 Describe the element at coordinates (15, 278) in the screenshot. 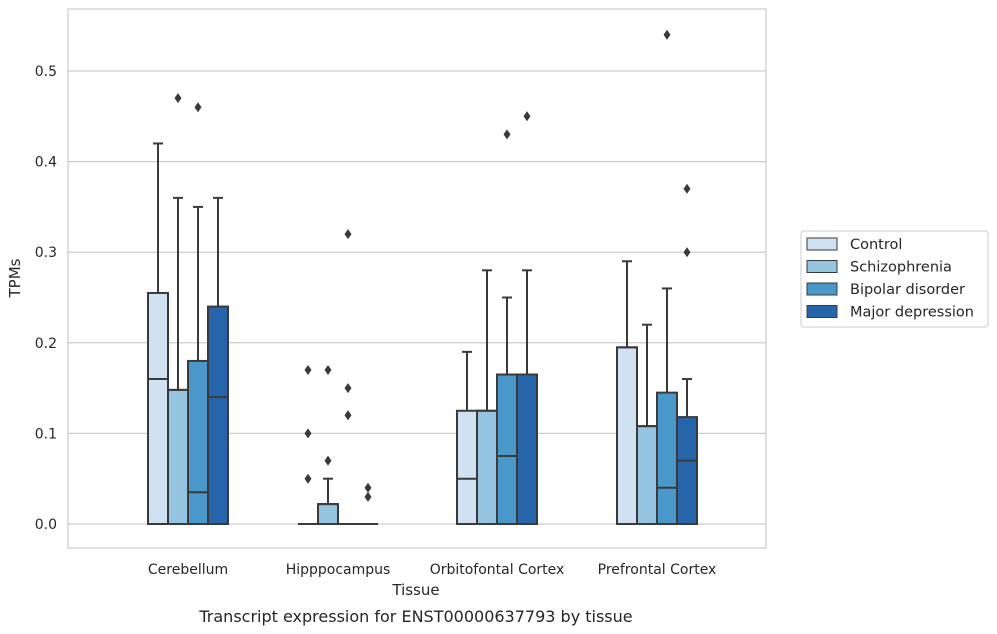

I see `y-axis-label: TPMs` at that location.